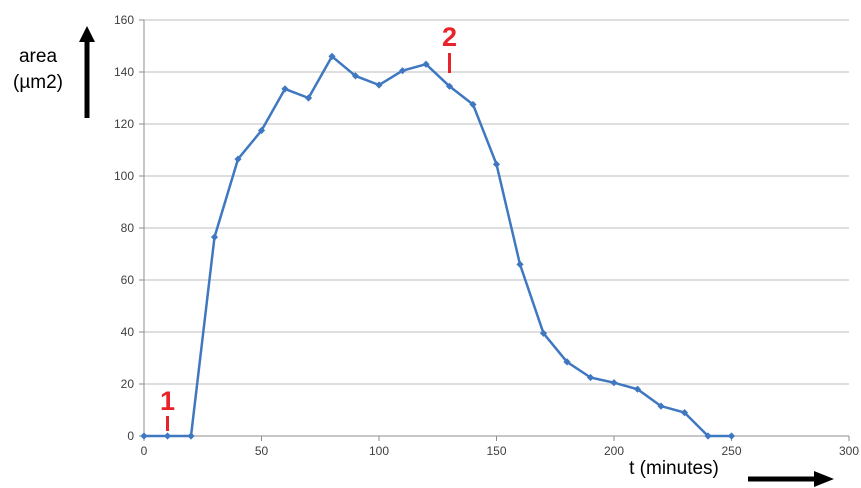  I want to click on x-tick-label-200: 200, so click(614, 451).